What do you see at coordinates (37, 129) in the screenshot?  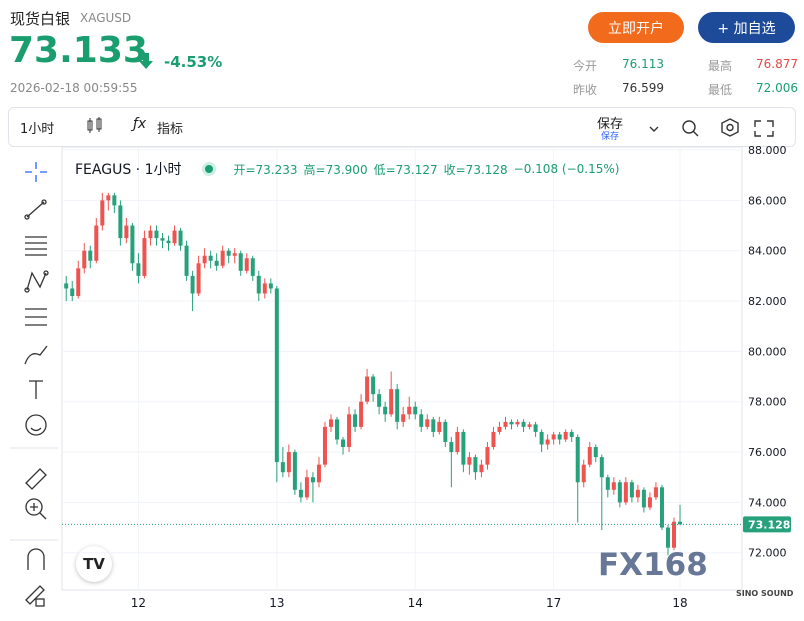 I see `interval: 1小时` at bounding box center [37, 129].